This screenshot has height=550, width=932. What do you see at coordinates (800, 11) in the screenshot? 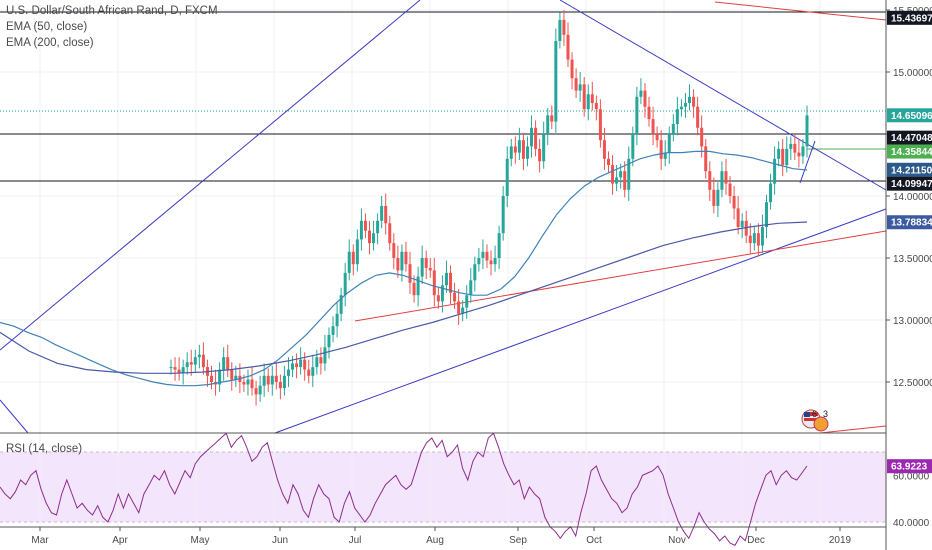
I see `upper-red-line` at bounding box center [800, 11].